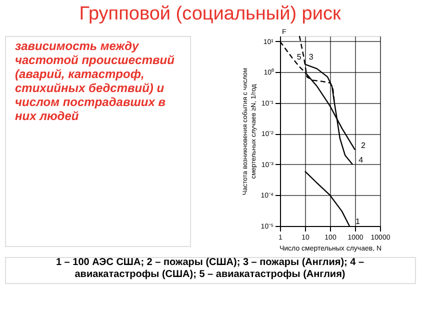 Image resolution: width=427 pixels, height=320 pixels. I want to click on text: зависимость между частотой происшествий (аварий, катастроф, стихийных бедствий) и числом пострадавших в них людей, so click(95, 81).